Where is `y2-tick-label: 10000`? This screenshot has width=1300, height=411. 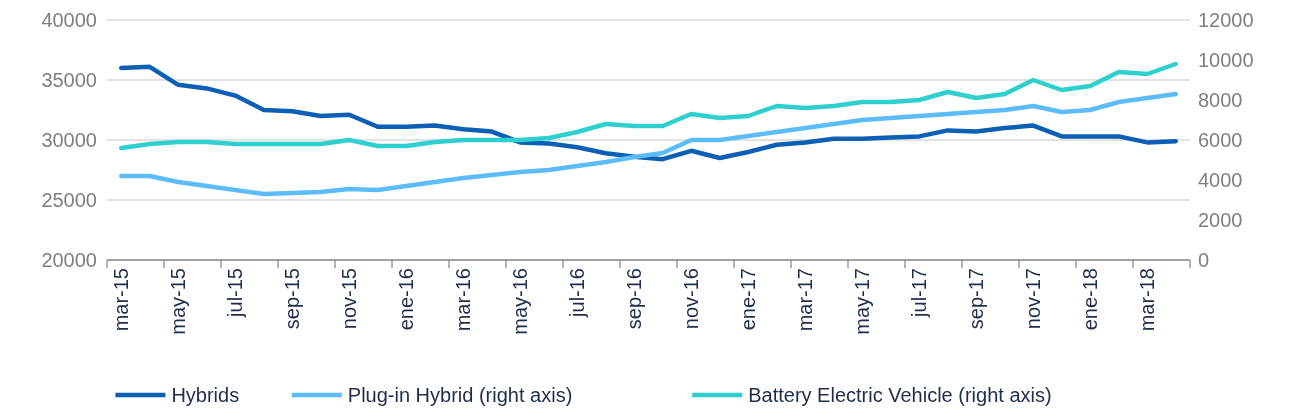 y2-tick-label: 10000 is located at coordinates (1226, 60).